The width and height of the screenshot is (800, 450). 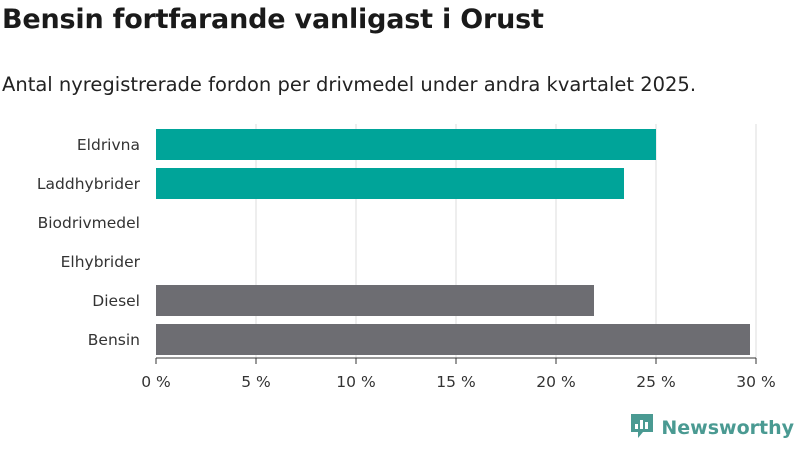 What do you see at coordinates (108, 145) in the screenshot?
I see `category-label: Eldrivna` at bounding box center [108, 145].